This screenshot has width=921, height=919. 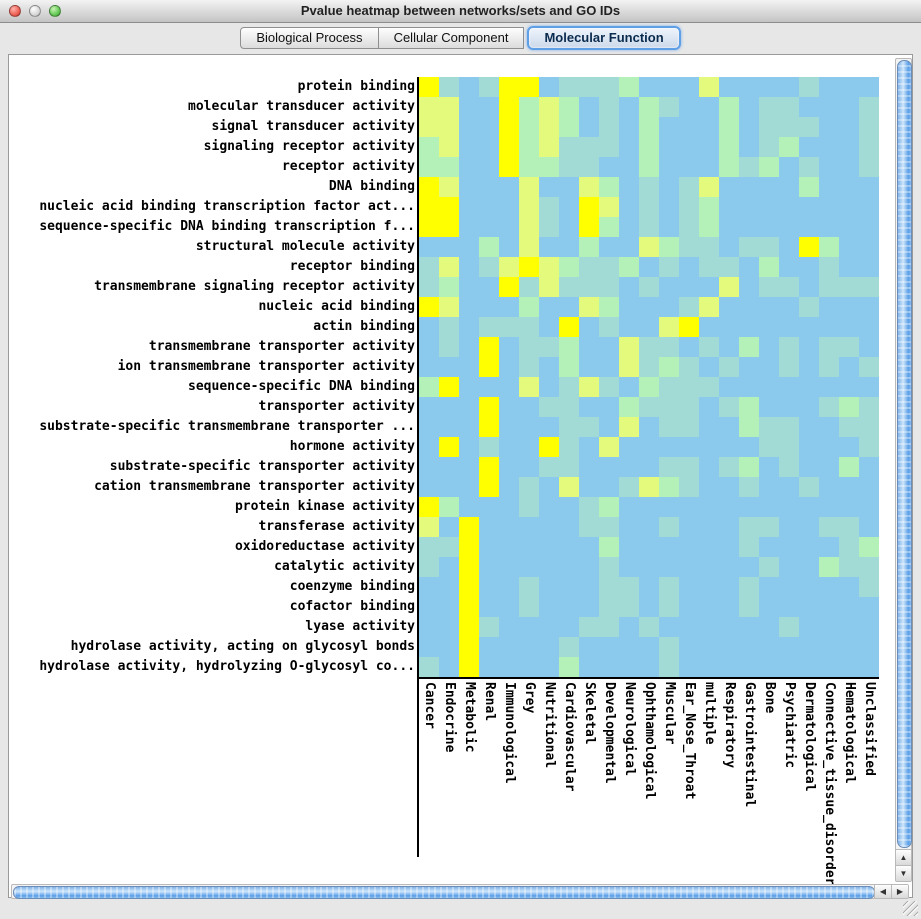 I want to click on scroll-up-button: ▲, so click(x=903, y=857).